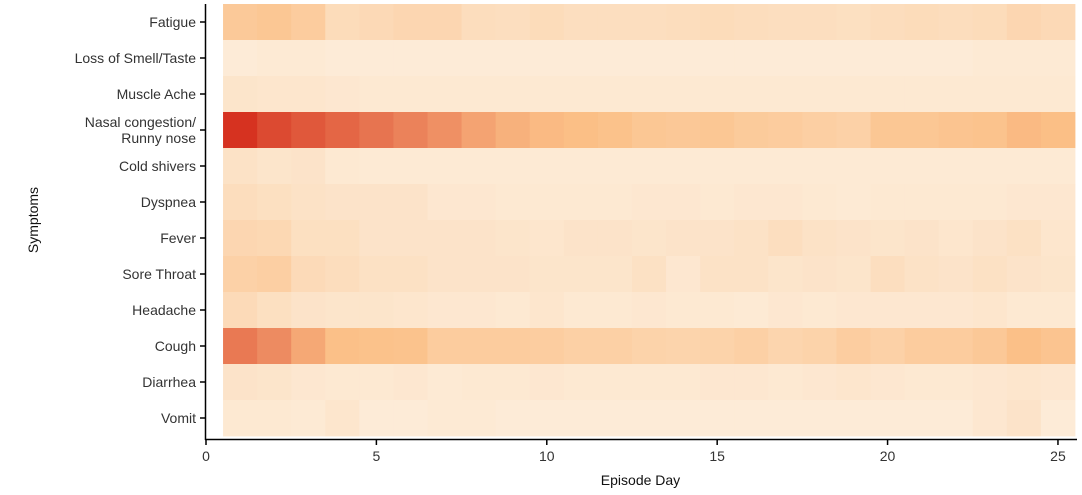 The image size is (1082, 495). I want to click on y-tick-label: Fatigue, so click(172, 22).